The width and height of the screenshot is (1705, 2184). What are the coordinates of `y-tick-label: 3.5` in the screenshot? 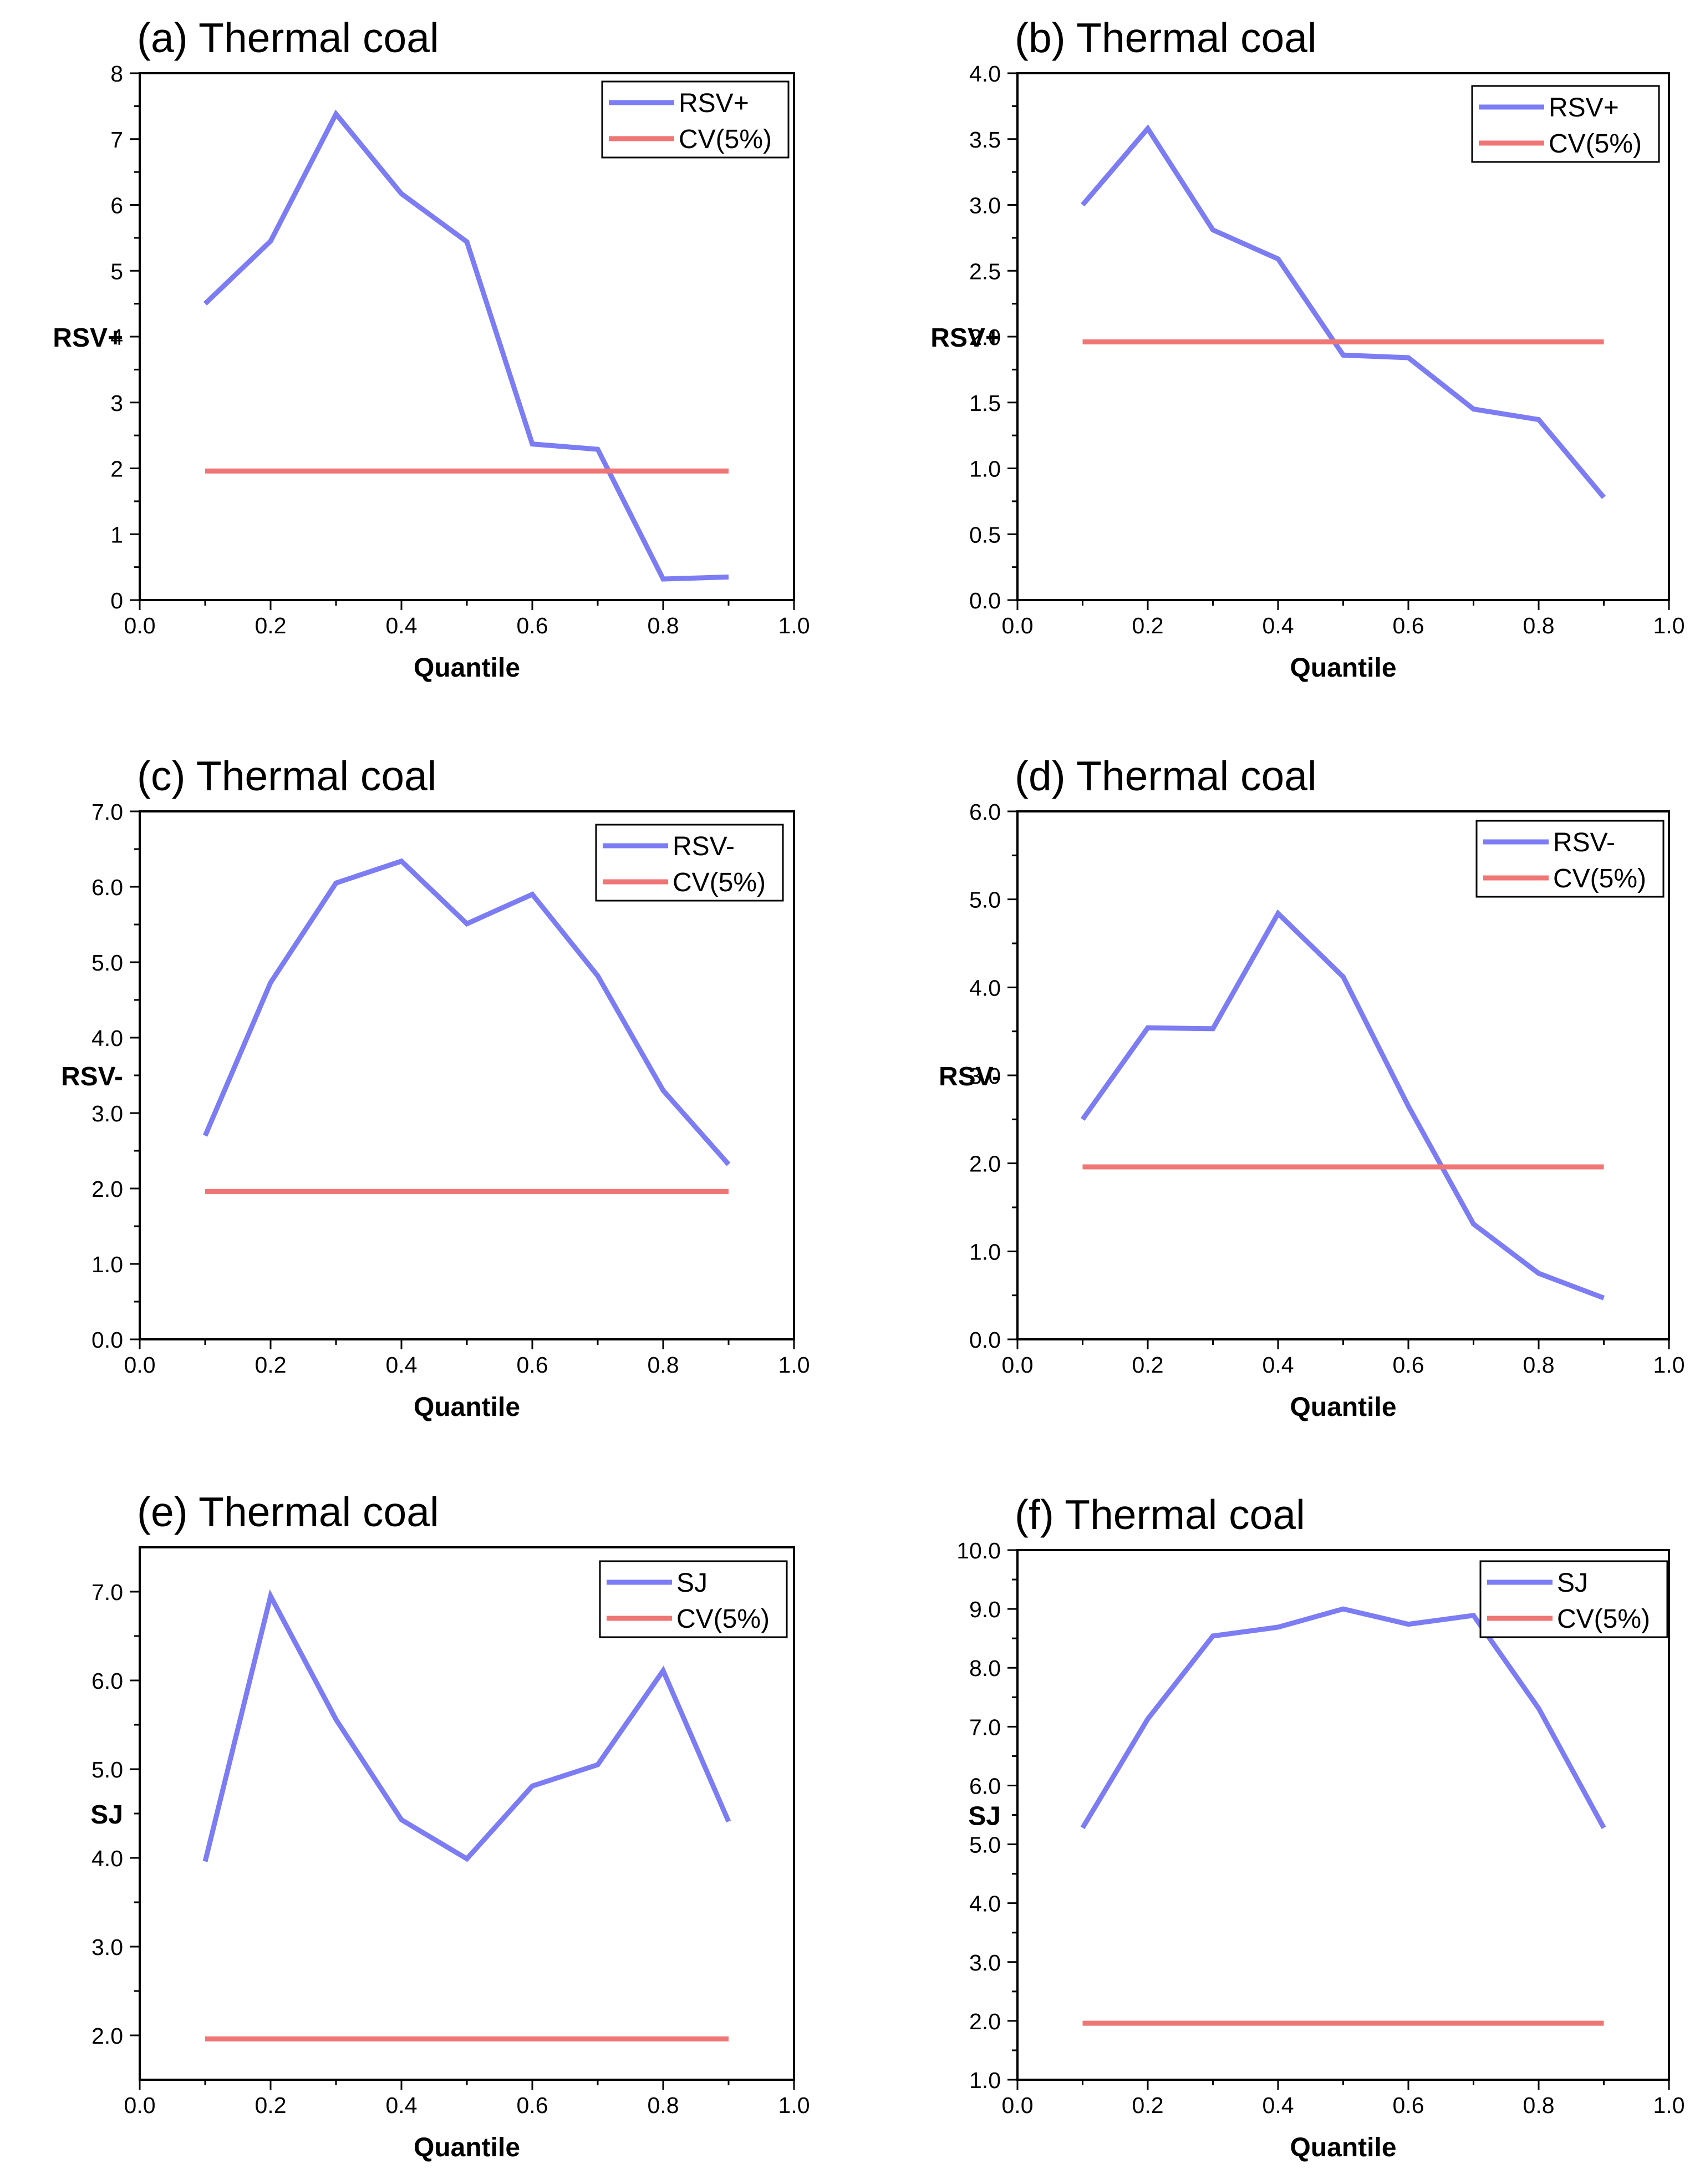 It's located at (985, 140).